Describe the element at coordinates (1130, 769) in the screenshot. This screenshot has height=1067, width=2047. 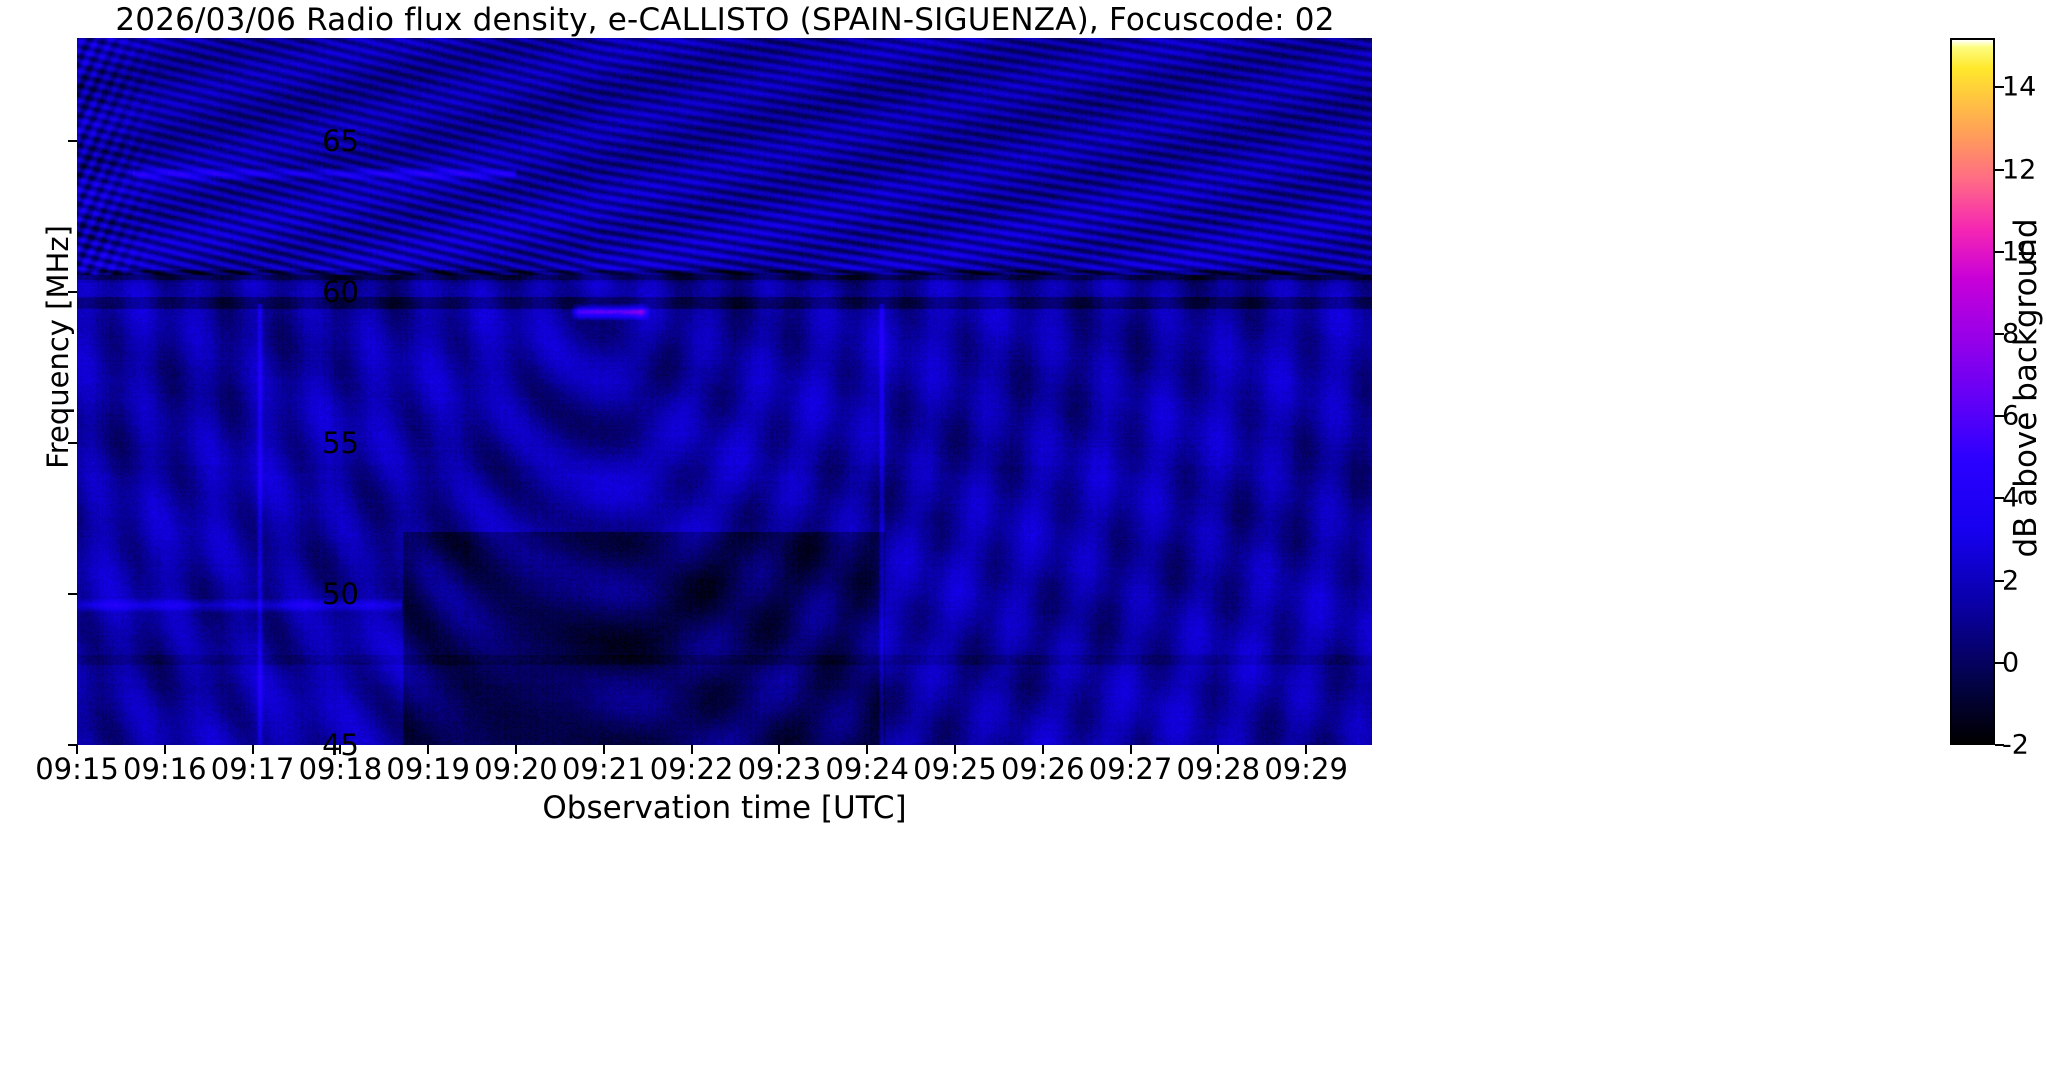
I see `x-tick-label-09-27: 09:27` at that location.